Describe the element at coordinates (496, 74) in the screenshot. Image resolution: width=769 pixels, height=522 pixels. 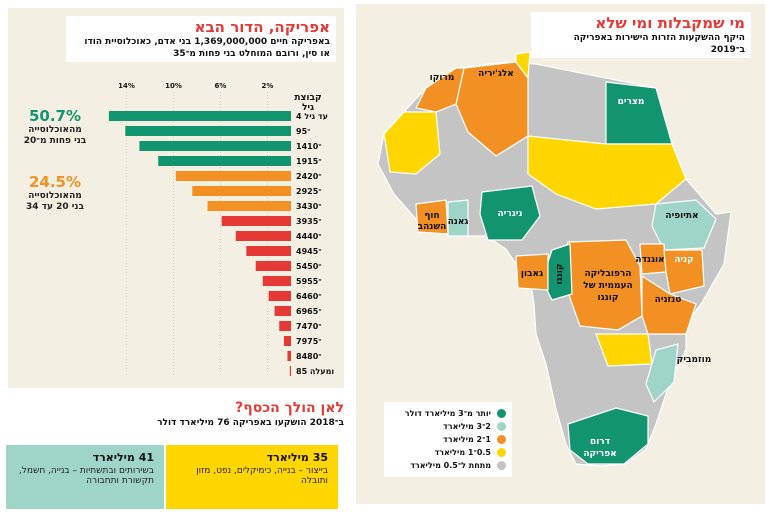
I see `label-algeria: אלג'יריה` at that location.